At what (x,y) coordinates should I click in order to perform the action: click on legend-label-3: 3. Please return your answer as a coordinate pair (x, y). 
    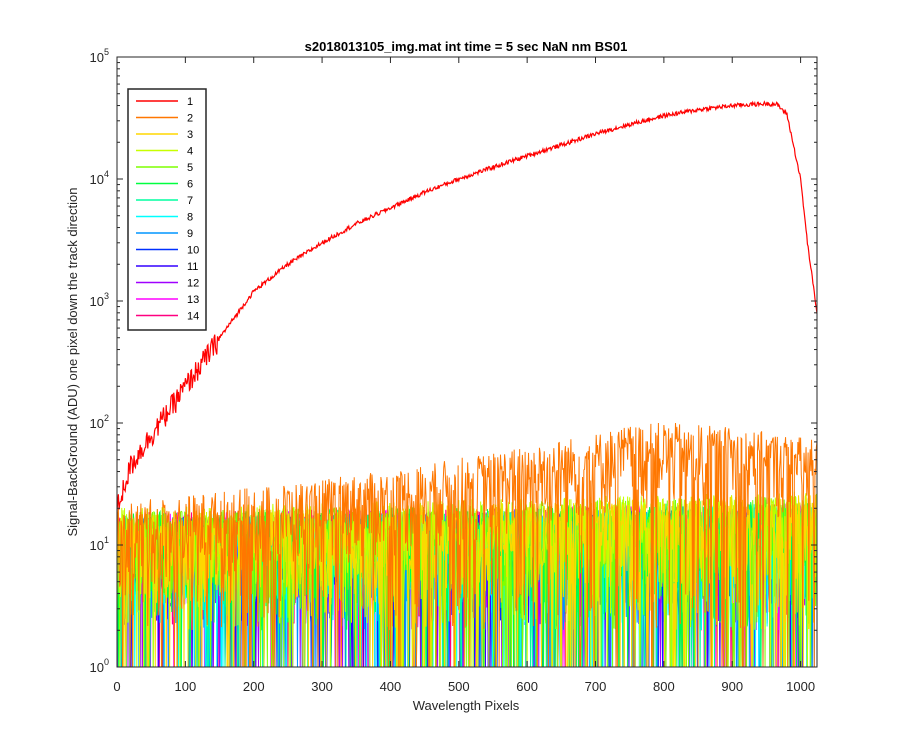
    Looking at the image, I should click on (190, 135).